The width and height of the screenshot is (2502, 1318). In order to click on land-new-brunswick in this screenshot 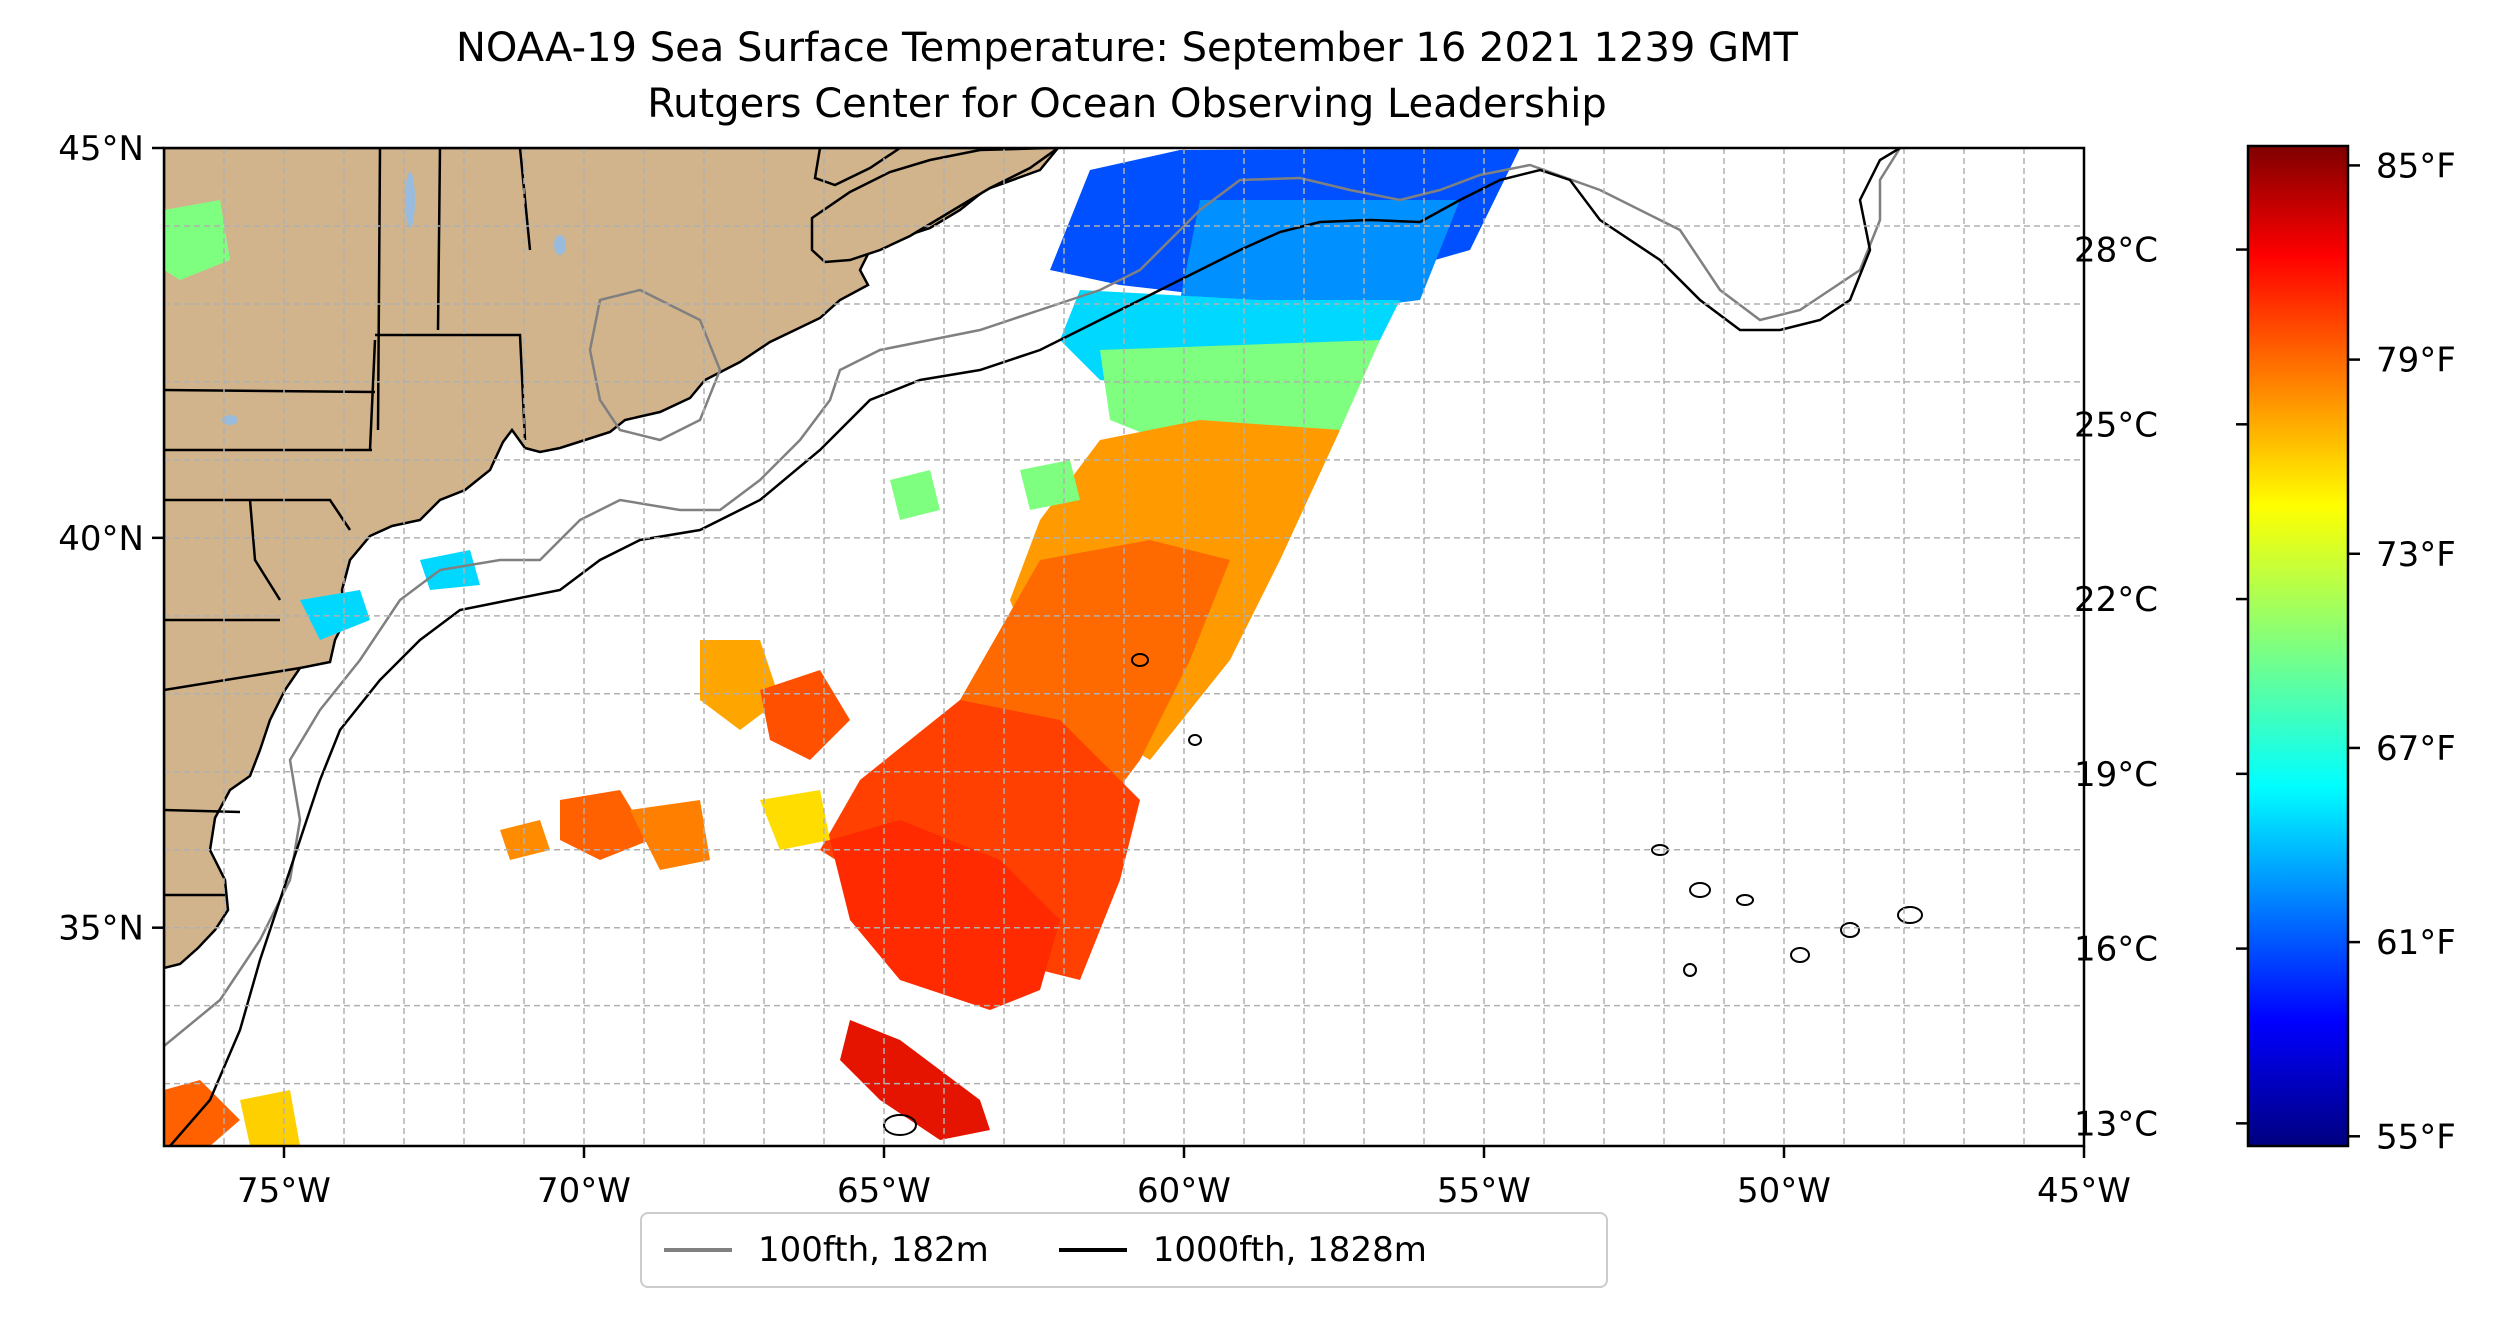, I will do `click(858, 167)`.